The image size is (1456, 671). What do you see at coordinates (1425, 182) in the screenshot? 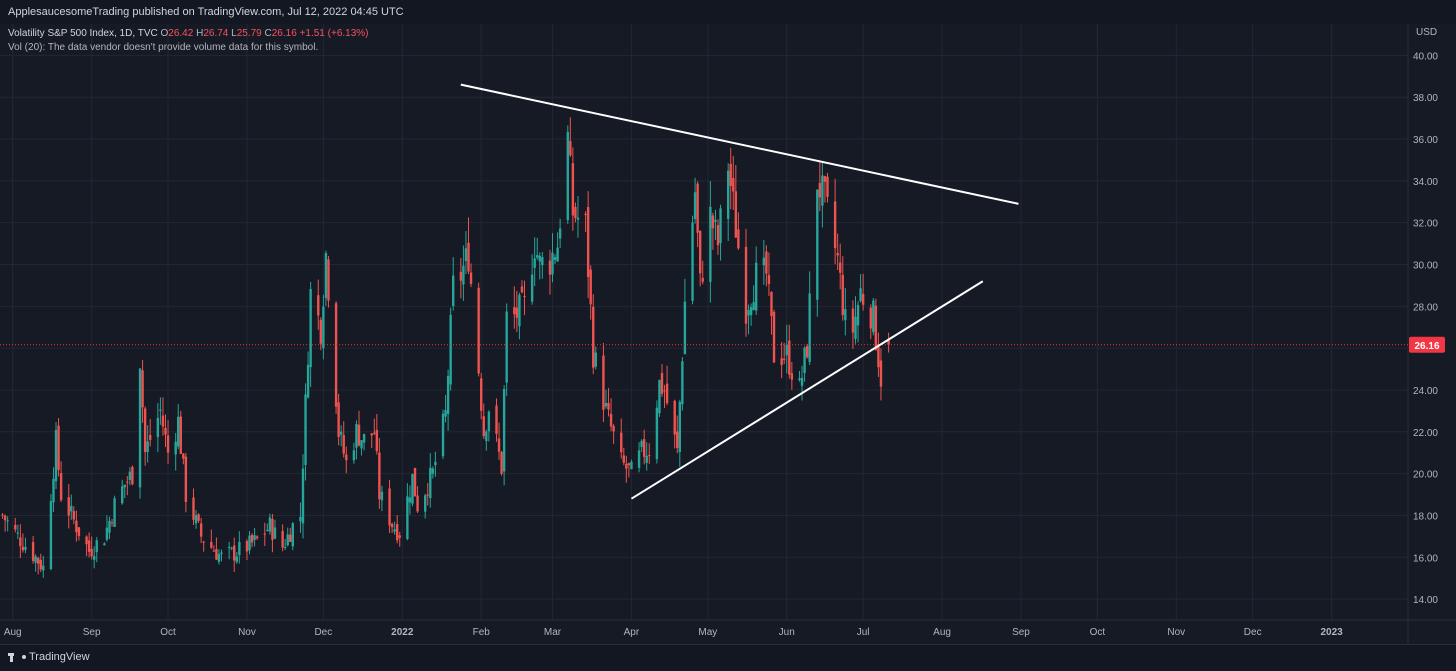
I see `price-tick-label: 34.00` at bounding box center [1425, 182].